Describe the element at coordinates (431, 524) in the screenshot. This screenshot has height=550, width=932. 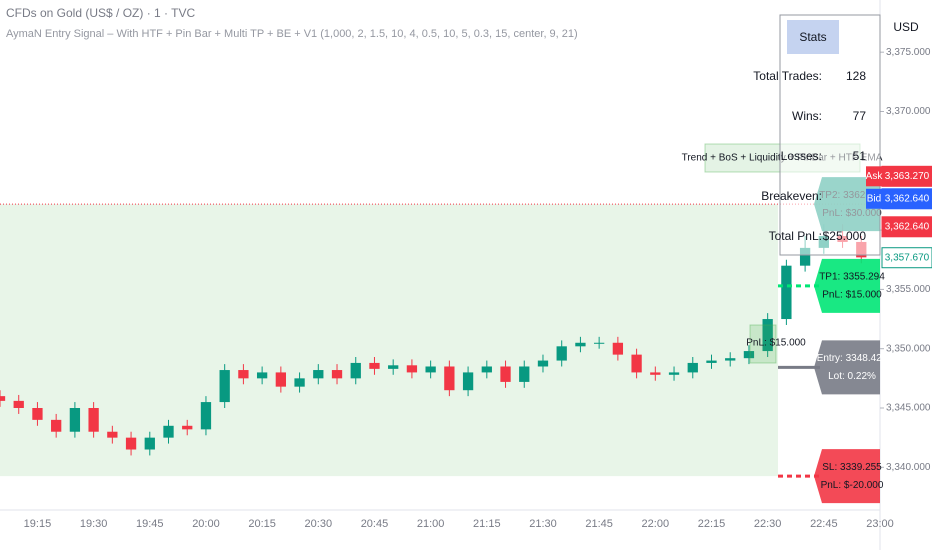
I see `x-tick-label: 21:00` at that location.